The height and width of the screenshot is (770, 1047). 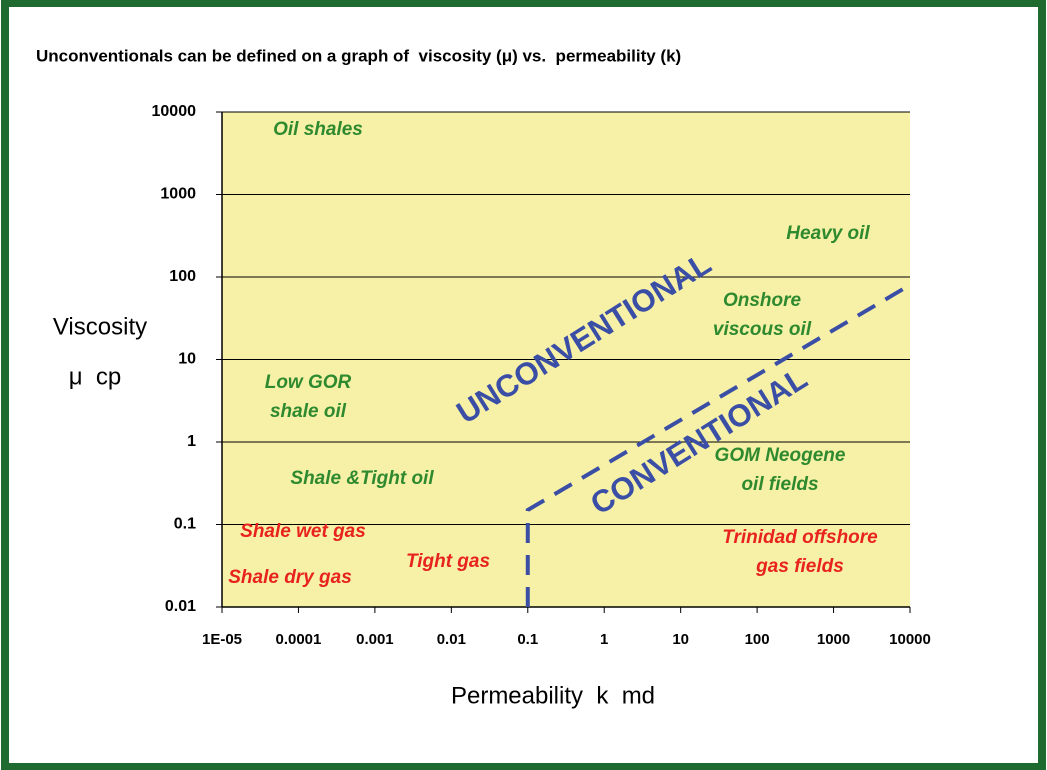 I want to click on annotation: Shale wet gas, so click(x=303, y=531).